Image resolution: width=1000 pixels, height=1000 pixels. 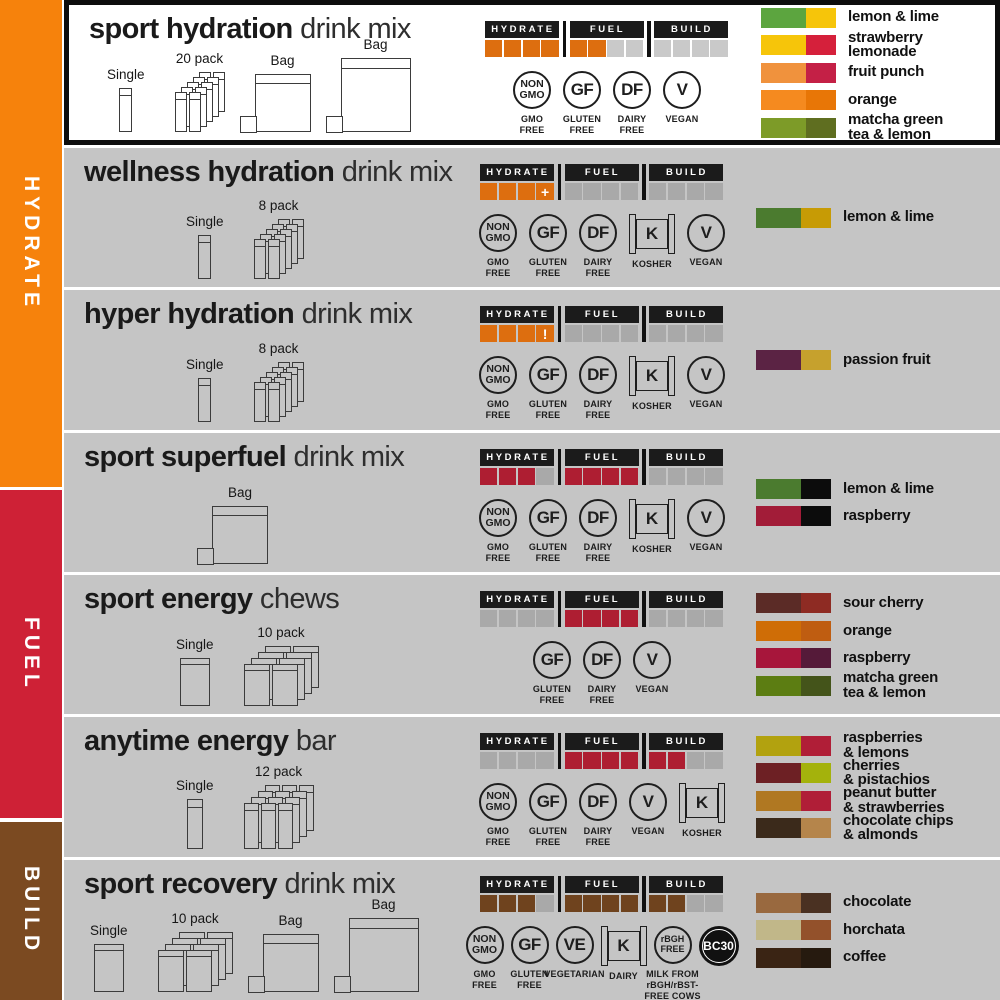 I want to click on sidebar-section-build: BUILD, so click(x=31, y=911).